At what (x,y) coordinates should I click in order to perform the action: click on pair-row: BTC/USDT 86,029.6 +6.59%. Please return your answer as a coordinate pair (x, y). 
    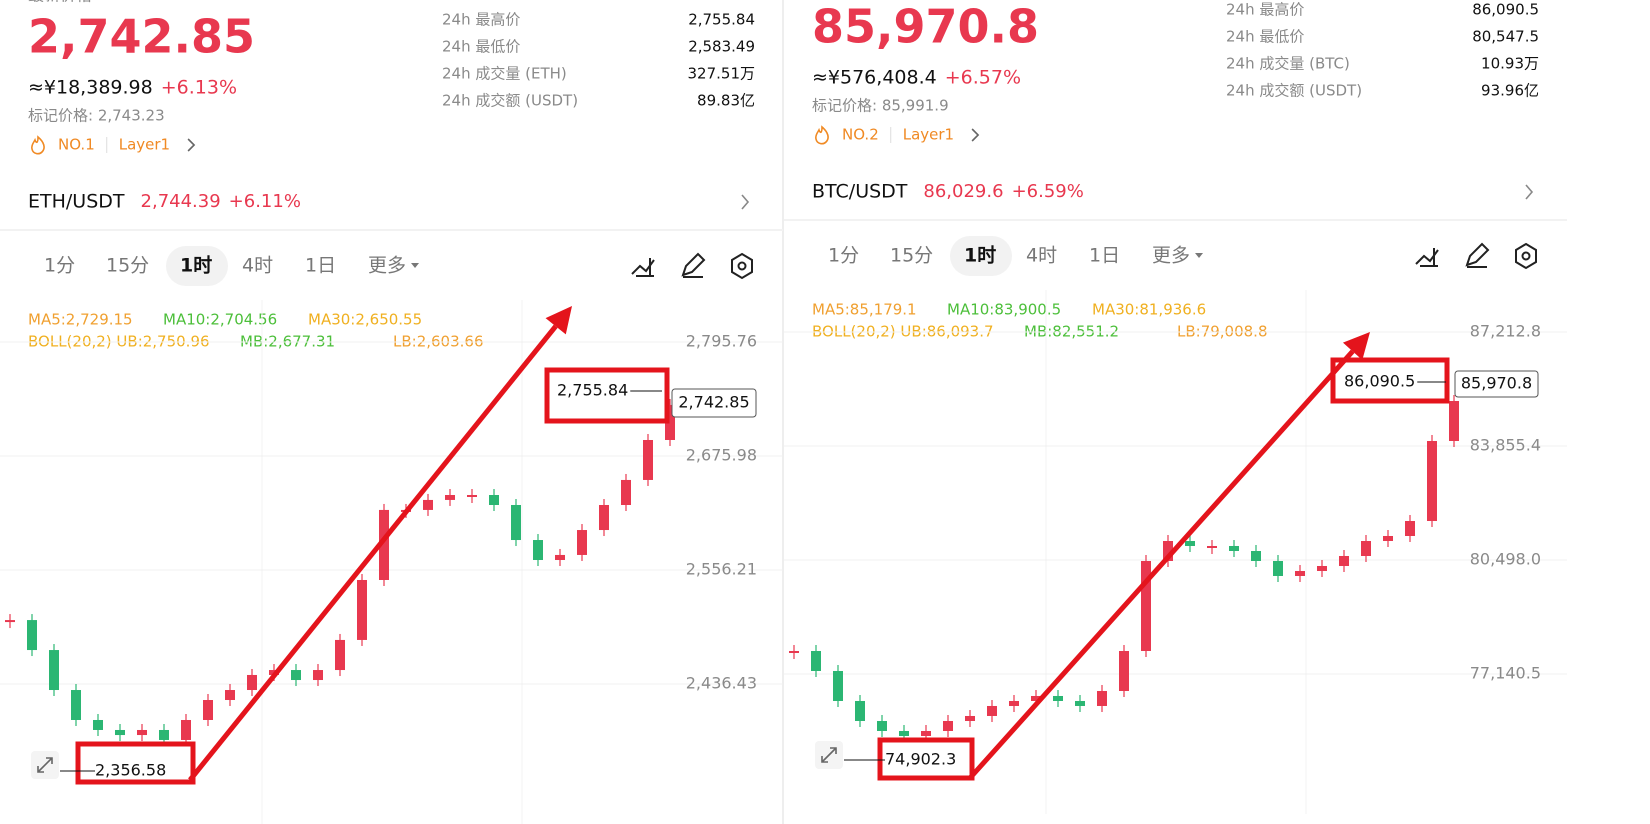
    Looking at the image, I should click on (1173, 192).